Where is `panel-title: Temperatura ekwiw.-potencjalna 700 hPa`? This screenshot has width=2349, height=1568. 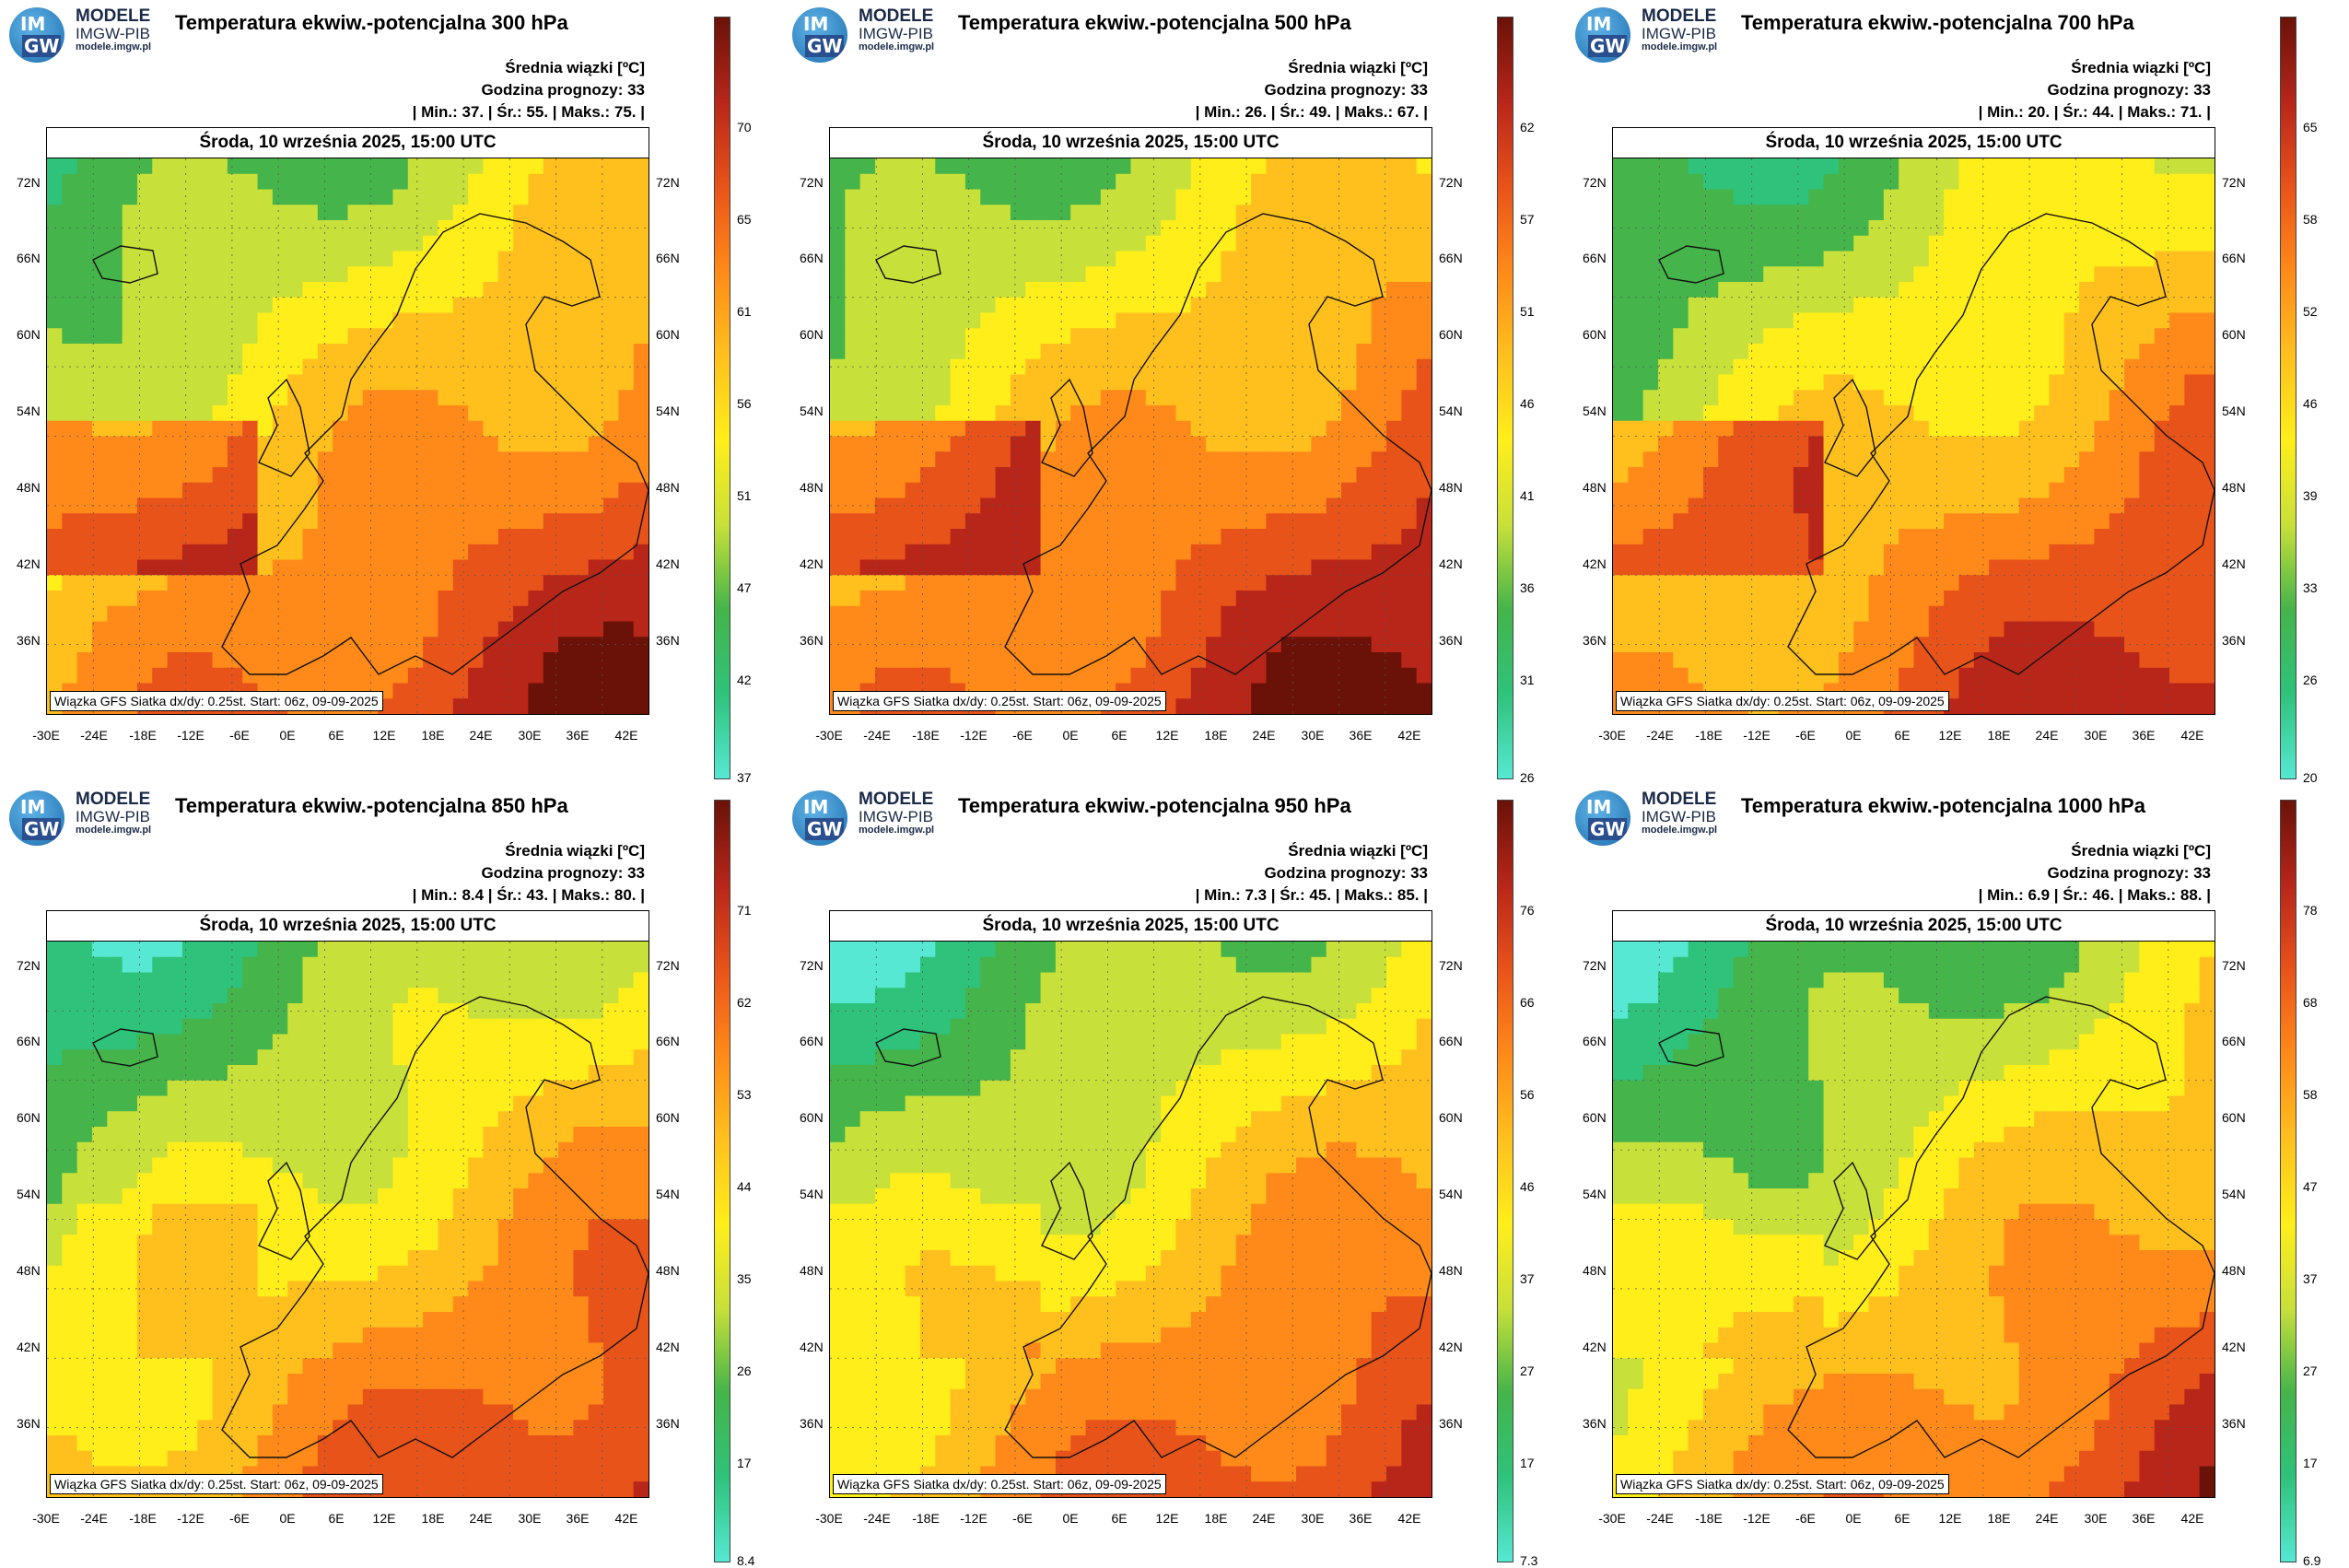 panel-title: Temperatura ekwiw.-potencjalna 700 hPa is located at coordinates (1937, 23).